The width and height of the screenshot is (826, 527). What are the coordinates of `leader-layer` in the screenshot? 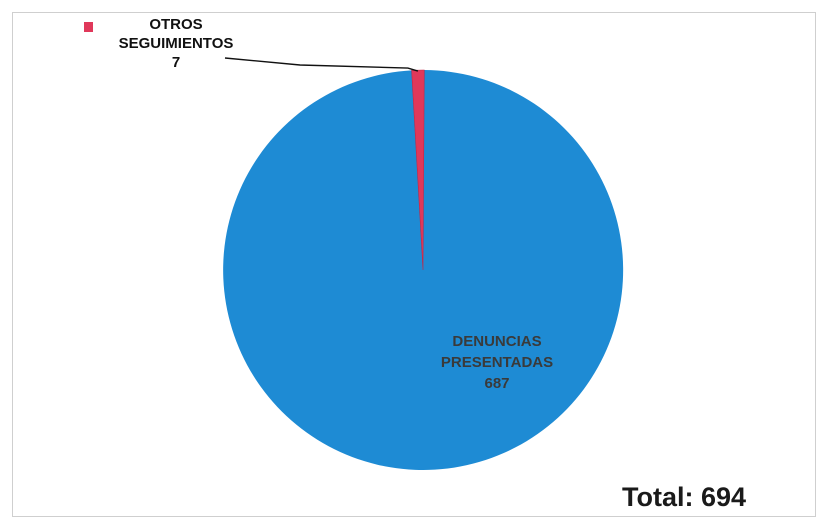 It's located at (321, 64).